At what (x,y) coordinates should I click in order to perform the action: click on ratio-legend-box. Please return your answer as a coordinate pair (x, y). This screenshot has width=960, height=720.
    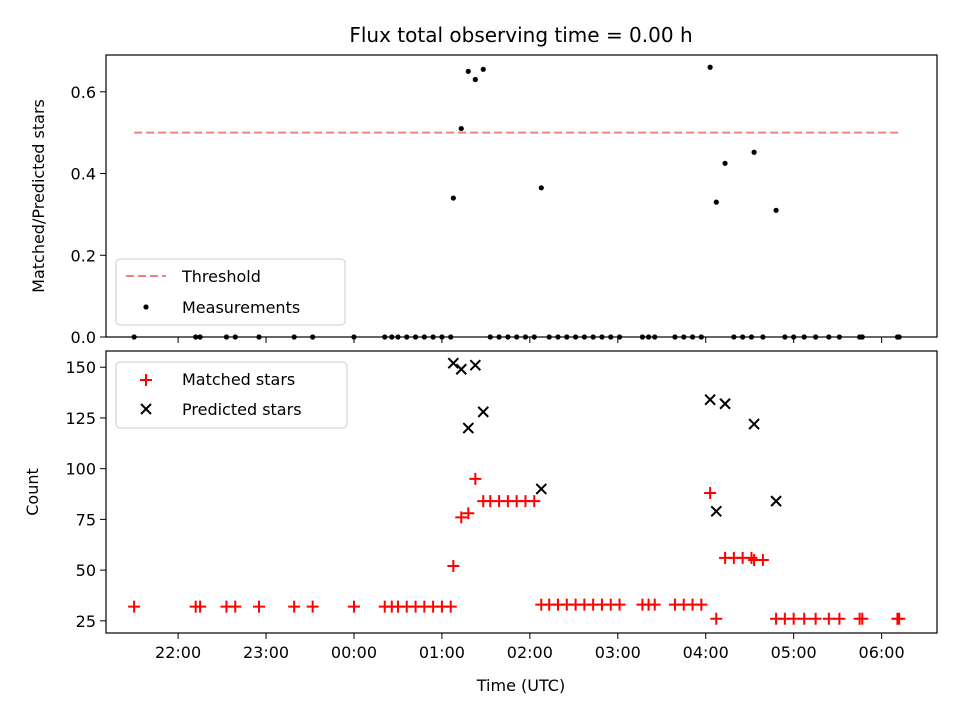
    Looking at the image, I should click on (230, 292).